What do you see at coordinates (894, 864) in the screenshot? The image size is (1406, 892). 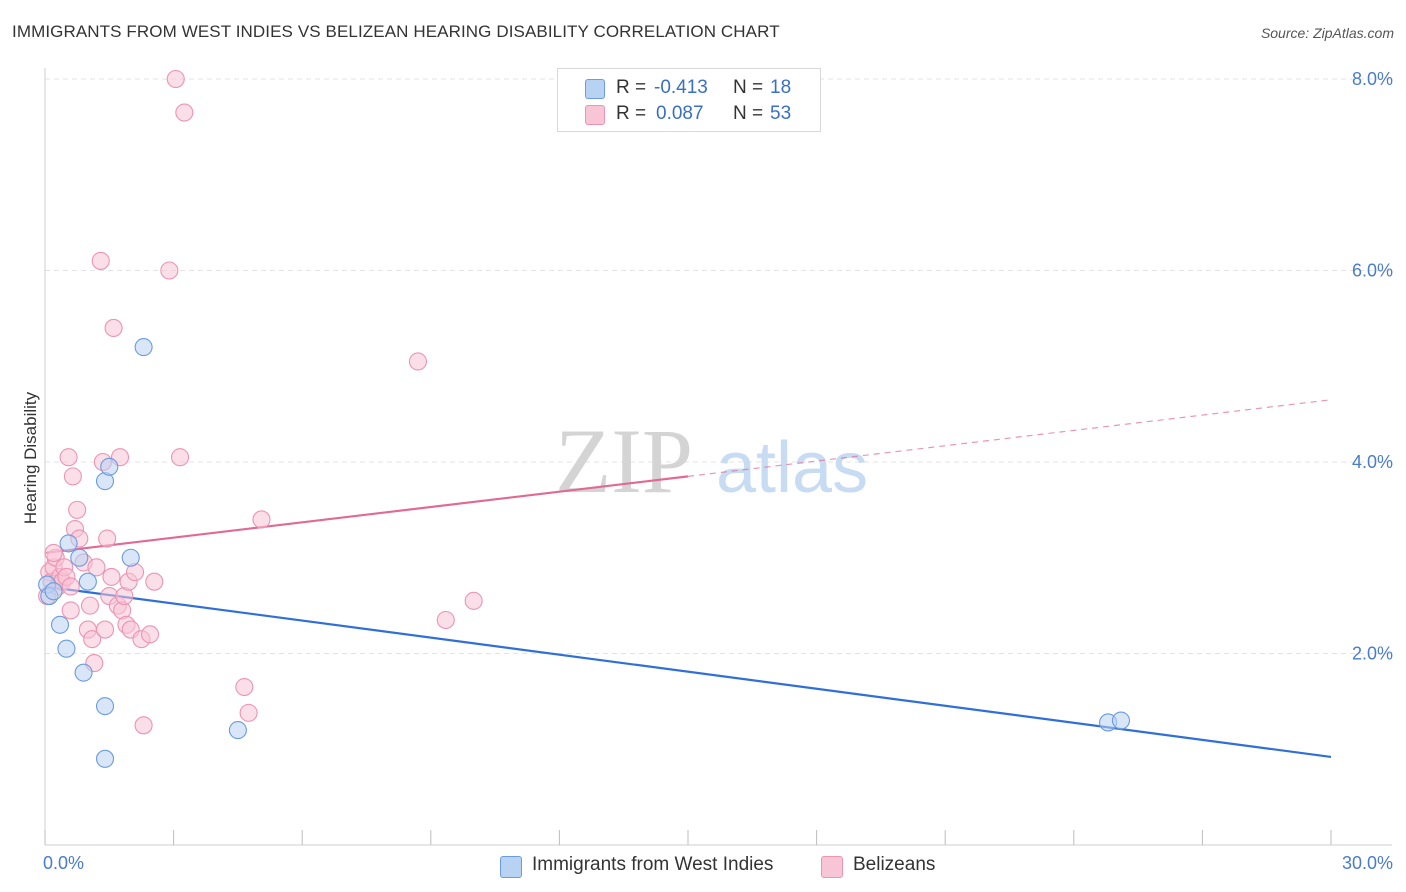 I see `legend-label: Belizeans` at bounding box center [894, 864].